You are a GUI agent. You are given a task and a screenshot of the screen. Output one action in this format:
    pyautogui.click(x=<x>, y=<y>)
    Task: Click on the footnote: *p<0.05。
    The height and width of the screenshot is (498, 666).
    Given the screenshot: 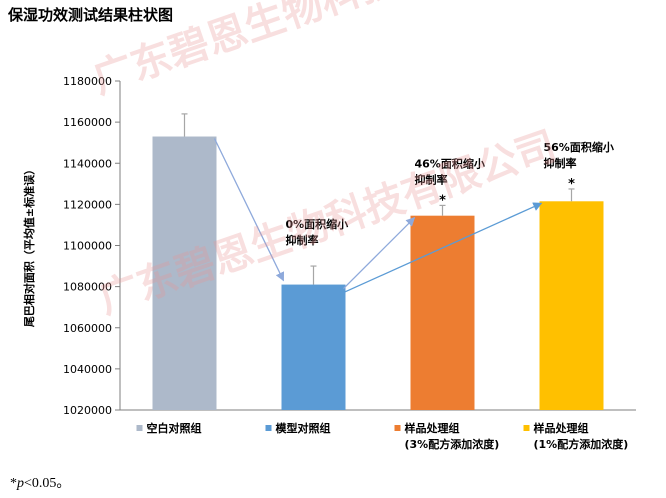 What is the action you would take?
    pyautogui.click(x=40, y=482)
    